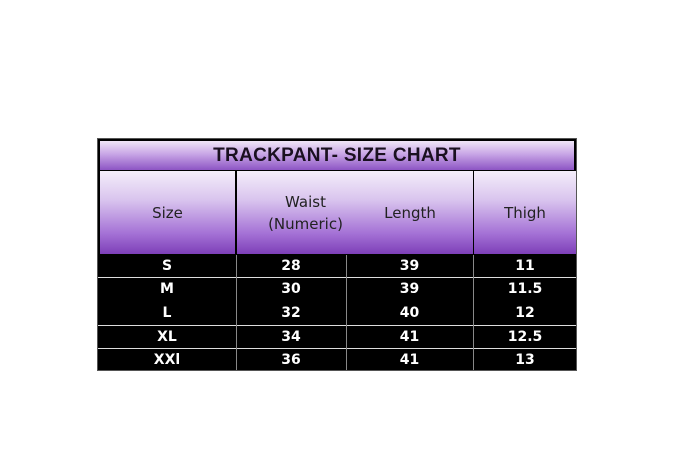 The height and width of the screenshot is (462, 694). I want to click on column-header: Thigh, so click(525, 212).